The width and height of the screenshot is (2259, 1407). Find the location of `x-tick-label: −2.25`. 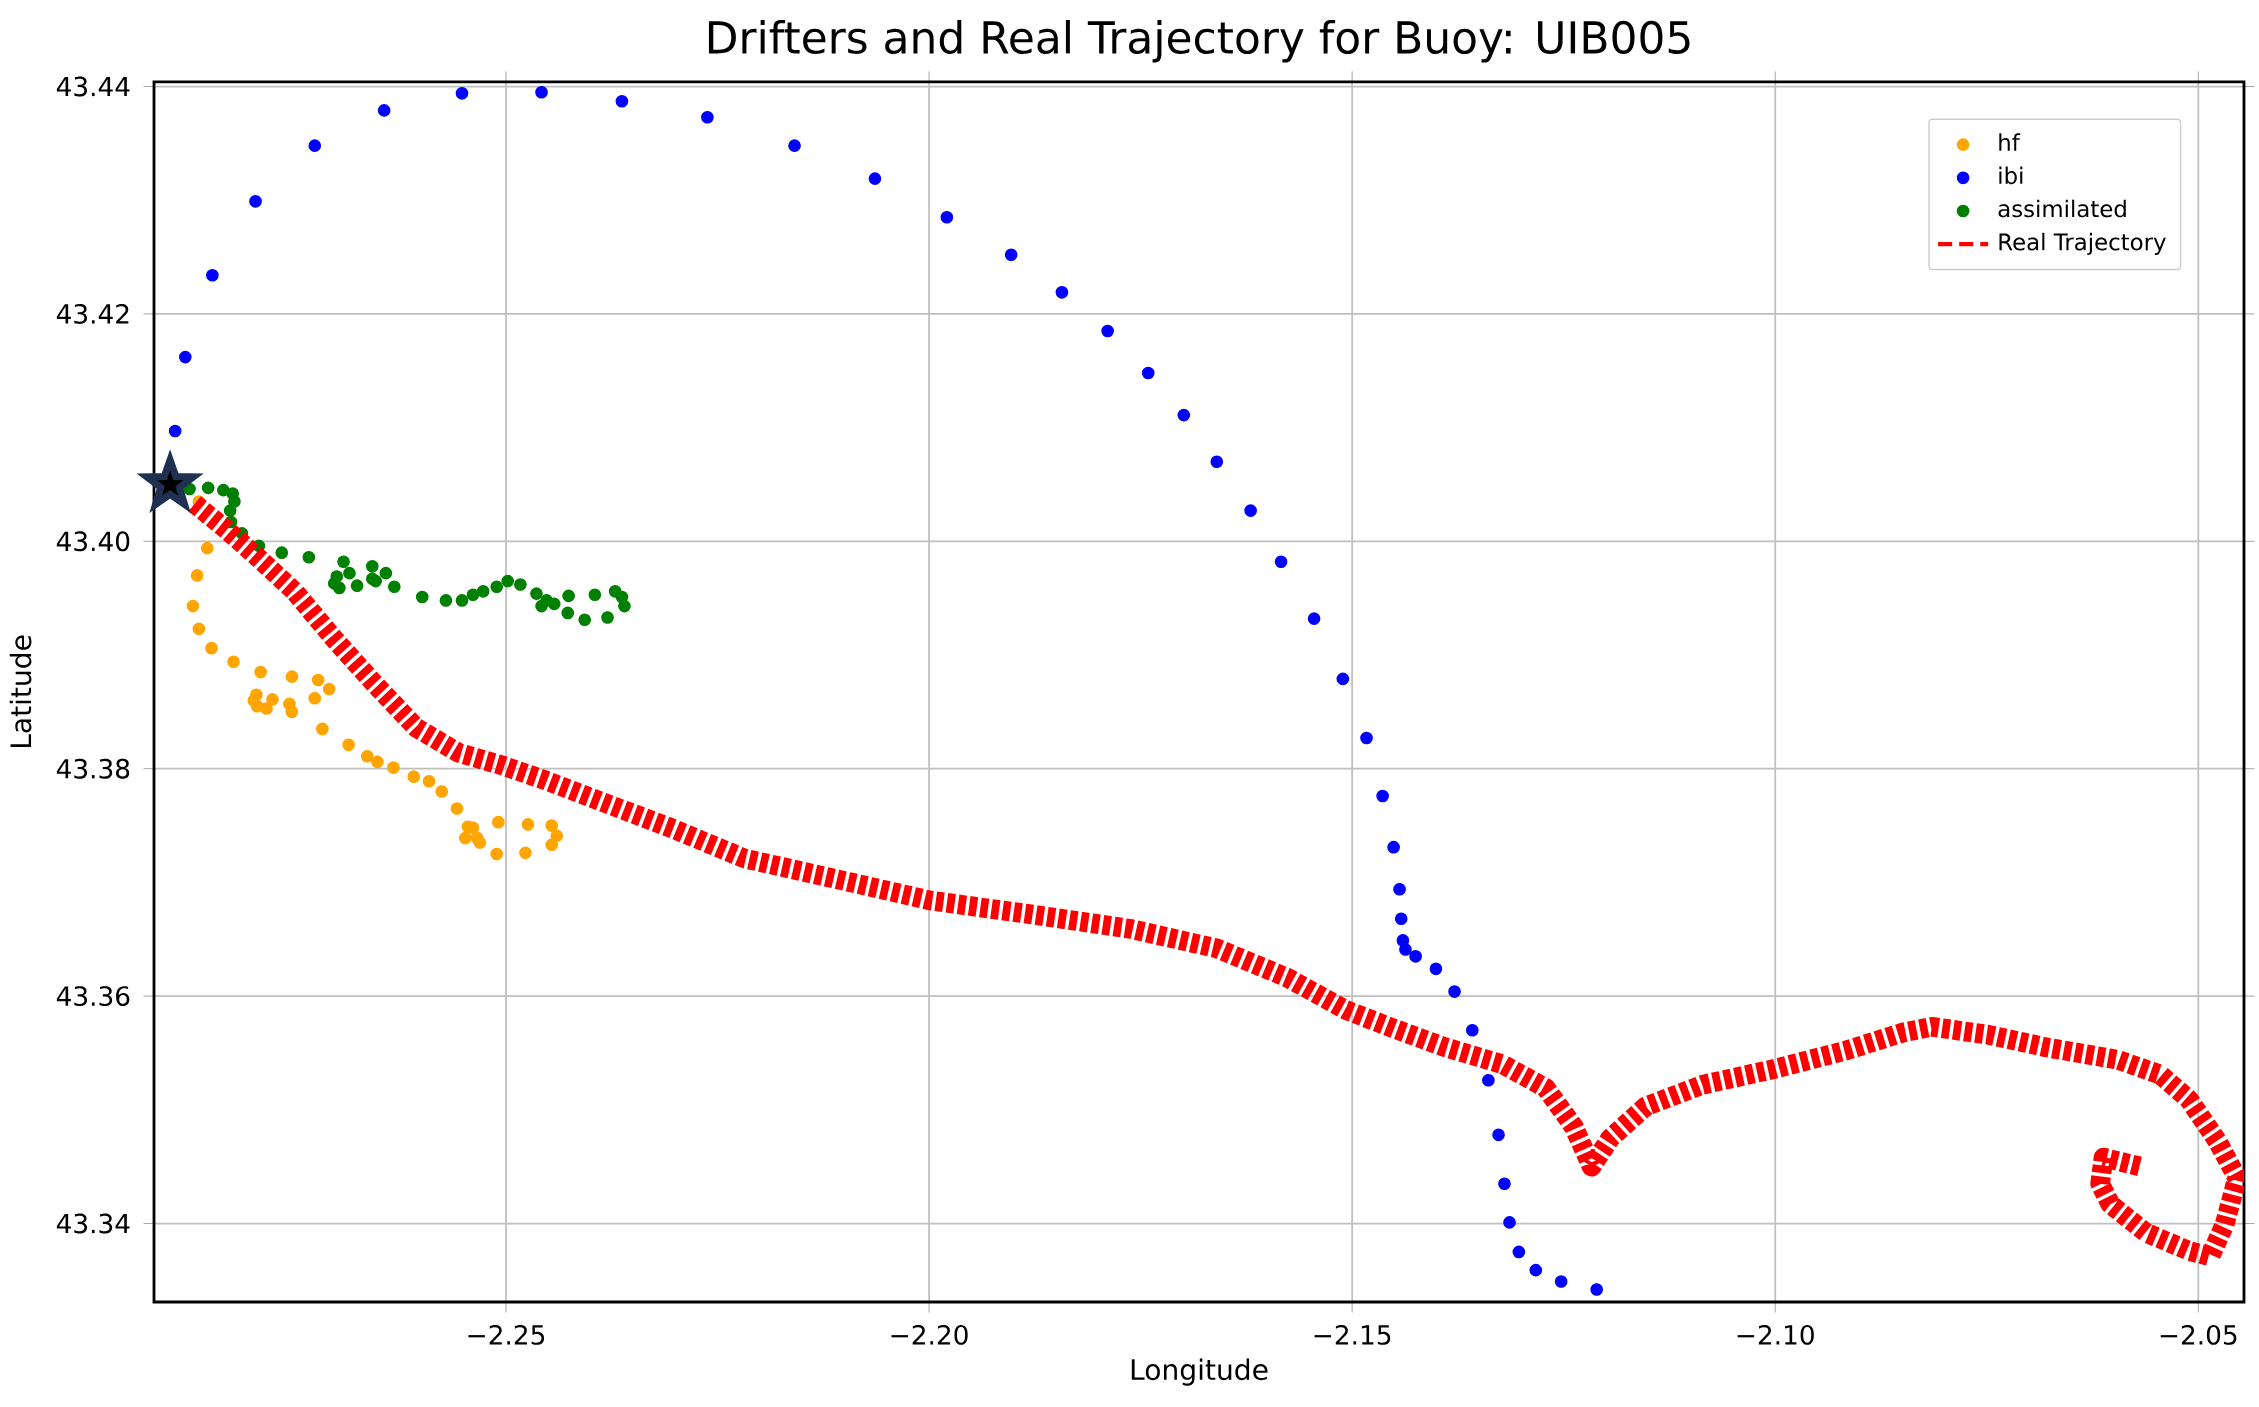

x-tick-label: −2.25 is located at coordinates (506, 1334).